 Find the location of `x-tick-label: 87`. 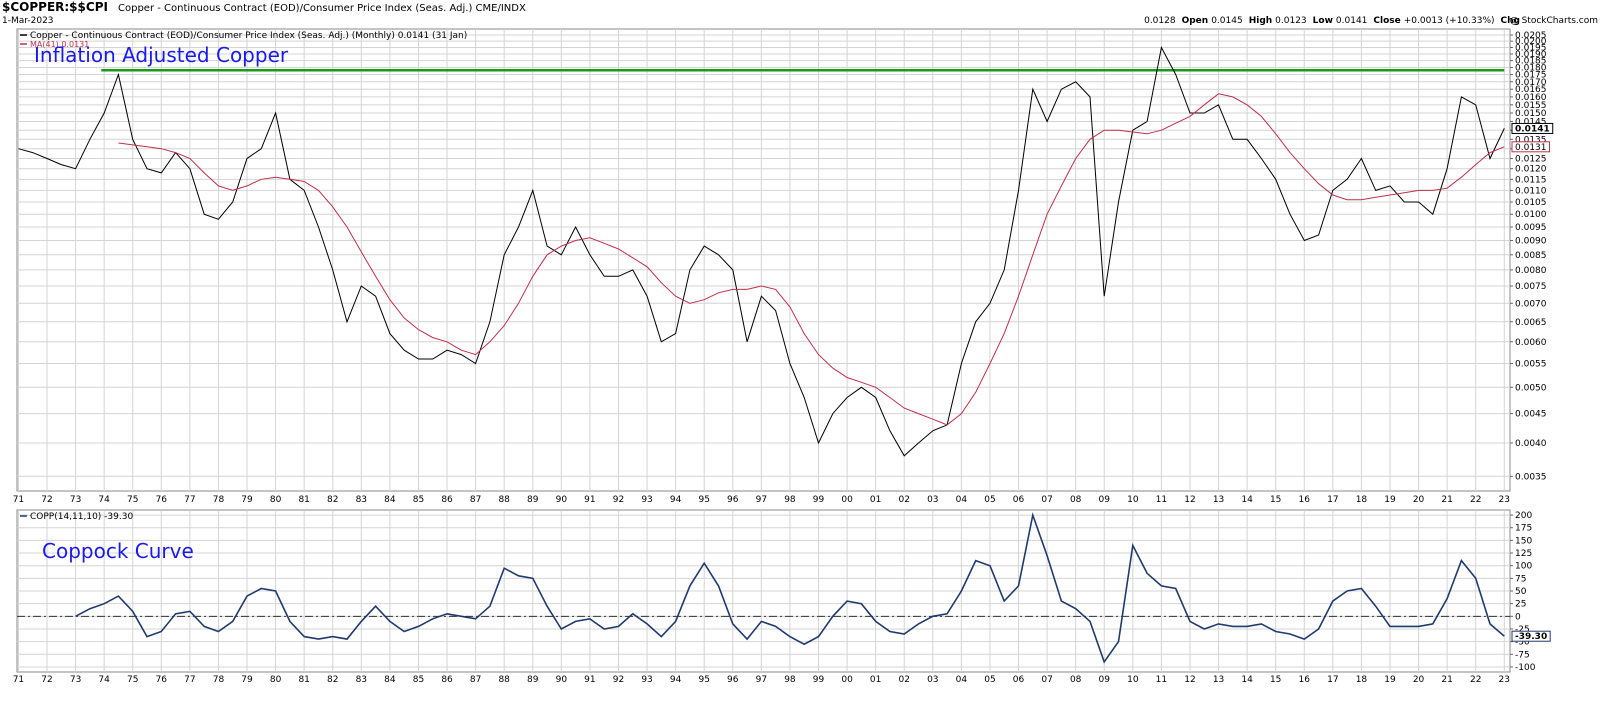

x-tick-label: 87 is located at coordinates (475, 680).